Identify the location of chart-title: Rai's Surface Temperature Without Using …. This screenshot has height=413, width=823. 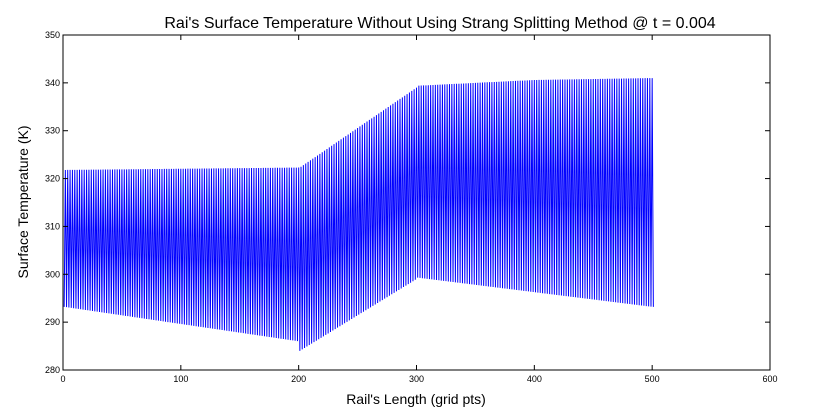
(439, 23).